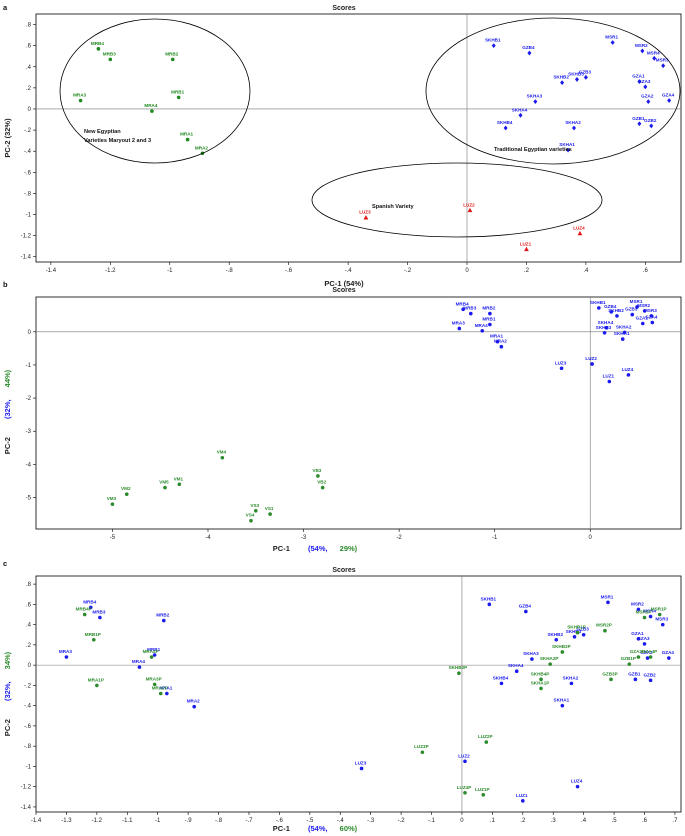 The height and width of the screenshot is (836, 685). I want to click on point-label-msr2: MSR2, so click(637, 603).